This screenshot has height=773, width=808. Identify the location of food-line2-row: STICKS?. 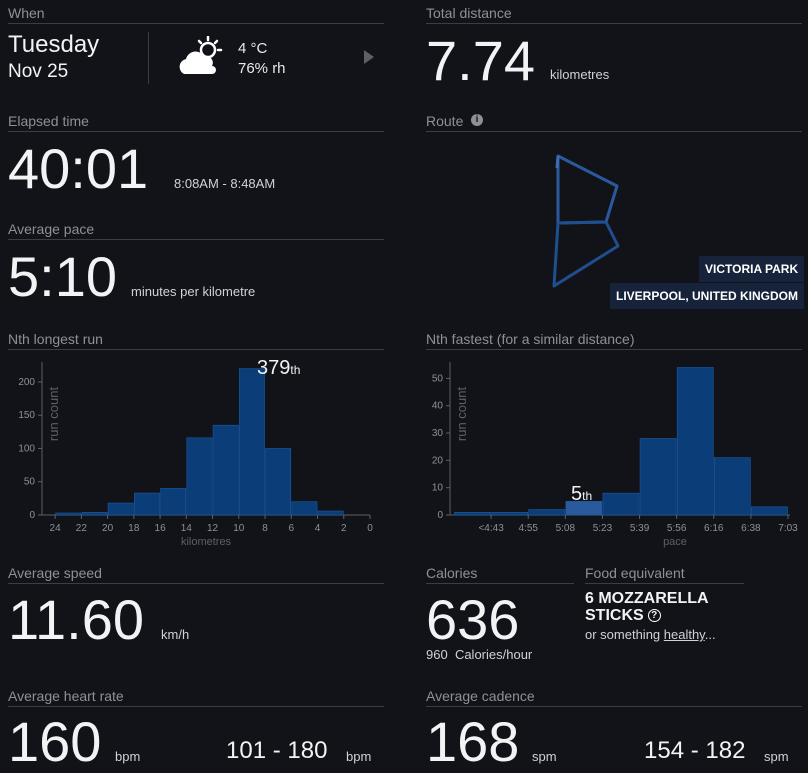
(623, 616).